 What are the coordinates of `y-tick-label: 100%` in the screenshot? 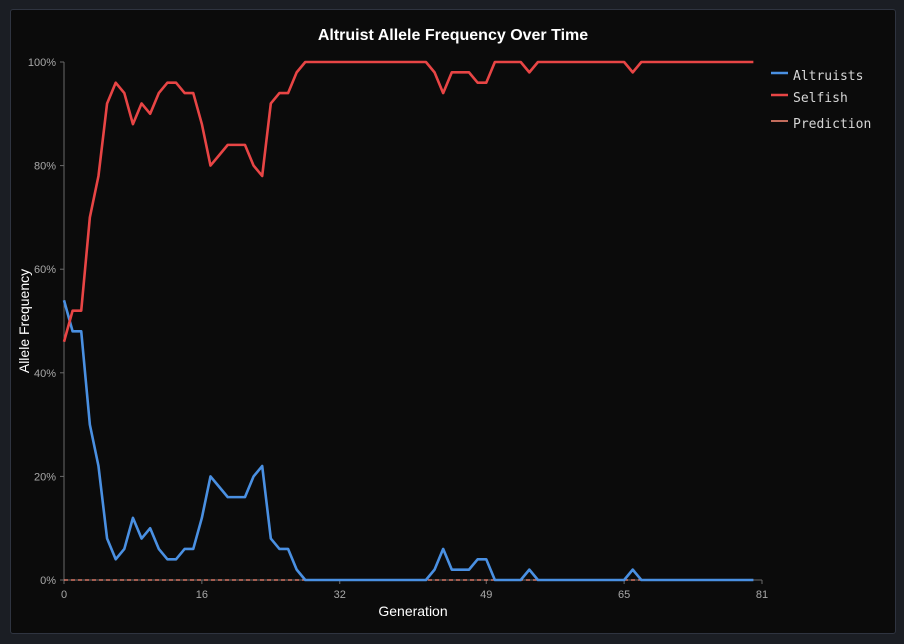 It's located at (42, 63).